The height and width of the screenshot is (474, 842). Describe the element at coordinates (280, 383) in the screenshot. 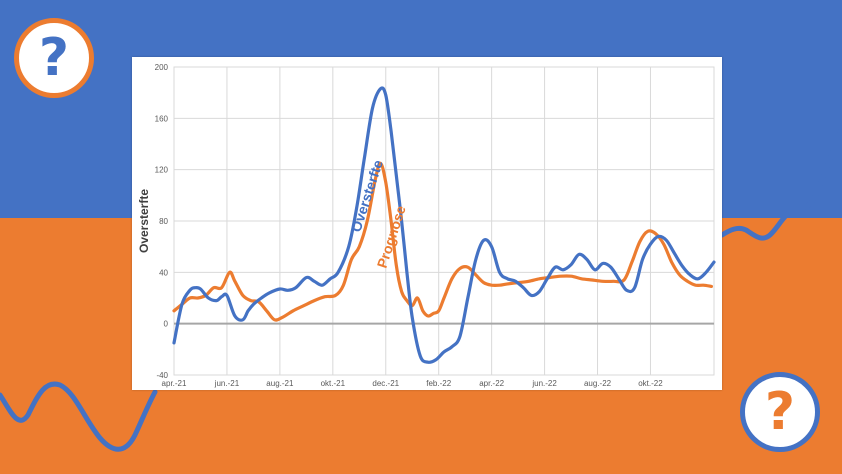

I see `x-tick-label: aug.-21` at that location.